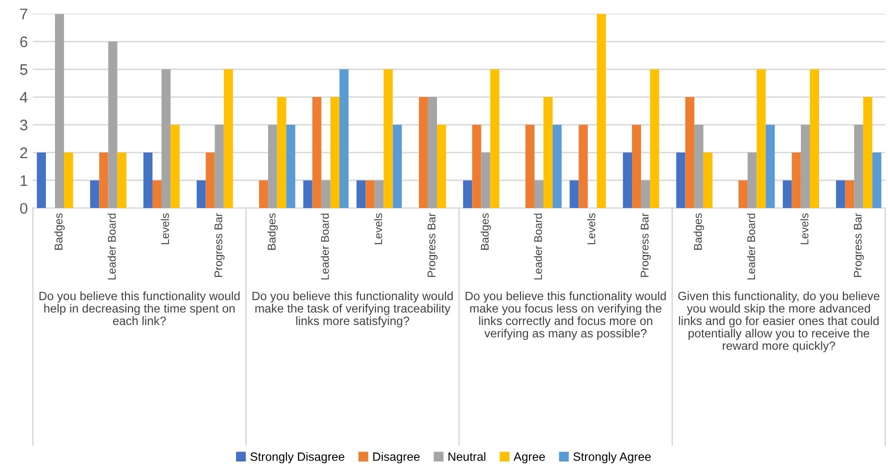  What do you see at coordinates (467, 456) in the screenshot?
I see `legend-label: Neutral` at bounding box center [467, 456].